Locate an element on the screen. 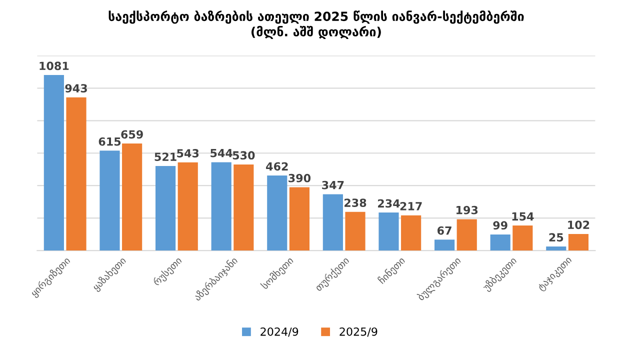  data-label: 521 is located at coordinates (165, 157).